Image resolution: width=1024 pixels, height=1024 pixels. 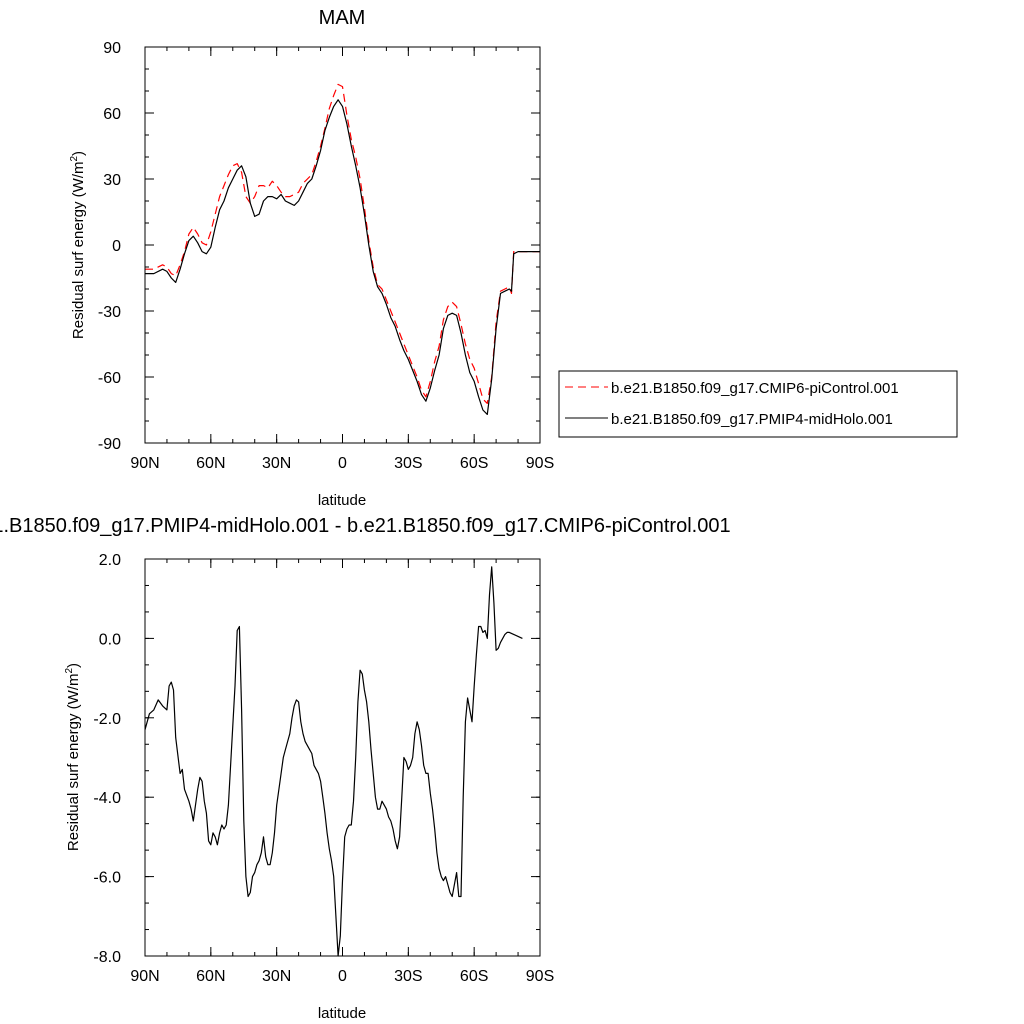 What do you see at coordinates (276, 976) in the screenshot?
I see `bottom-x-tick-label: 30N` at bounding box center [276, 976].